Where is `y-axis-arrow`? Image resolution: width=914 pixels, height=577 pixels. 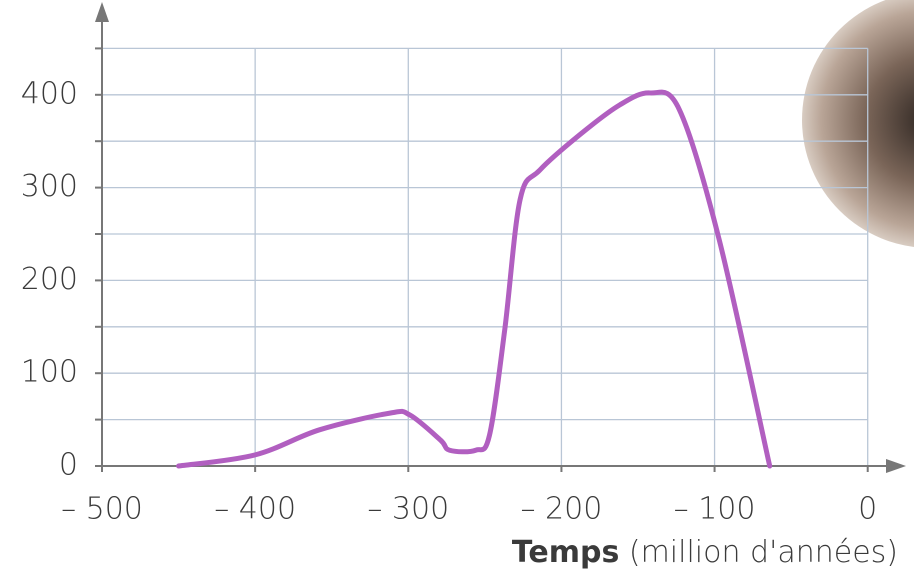 y-axis-arrow is located at coordinates (102, 12).